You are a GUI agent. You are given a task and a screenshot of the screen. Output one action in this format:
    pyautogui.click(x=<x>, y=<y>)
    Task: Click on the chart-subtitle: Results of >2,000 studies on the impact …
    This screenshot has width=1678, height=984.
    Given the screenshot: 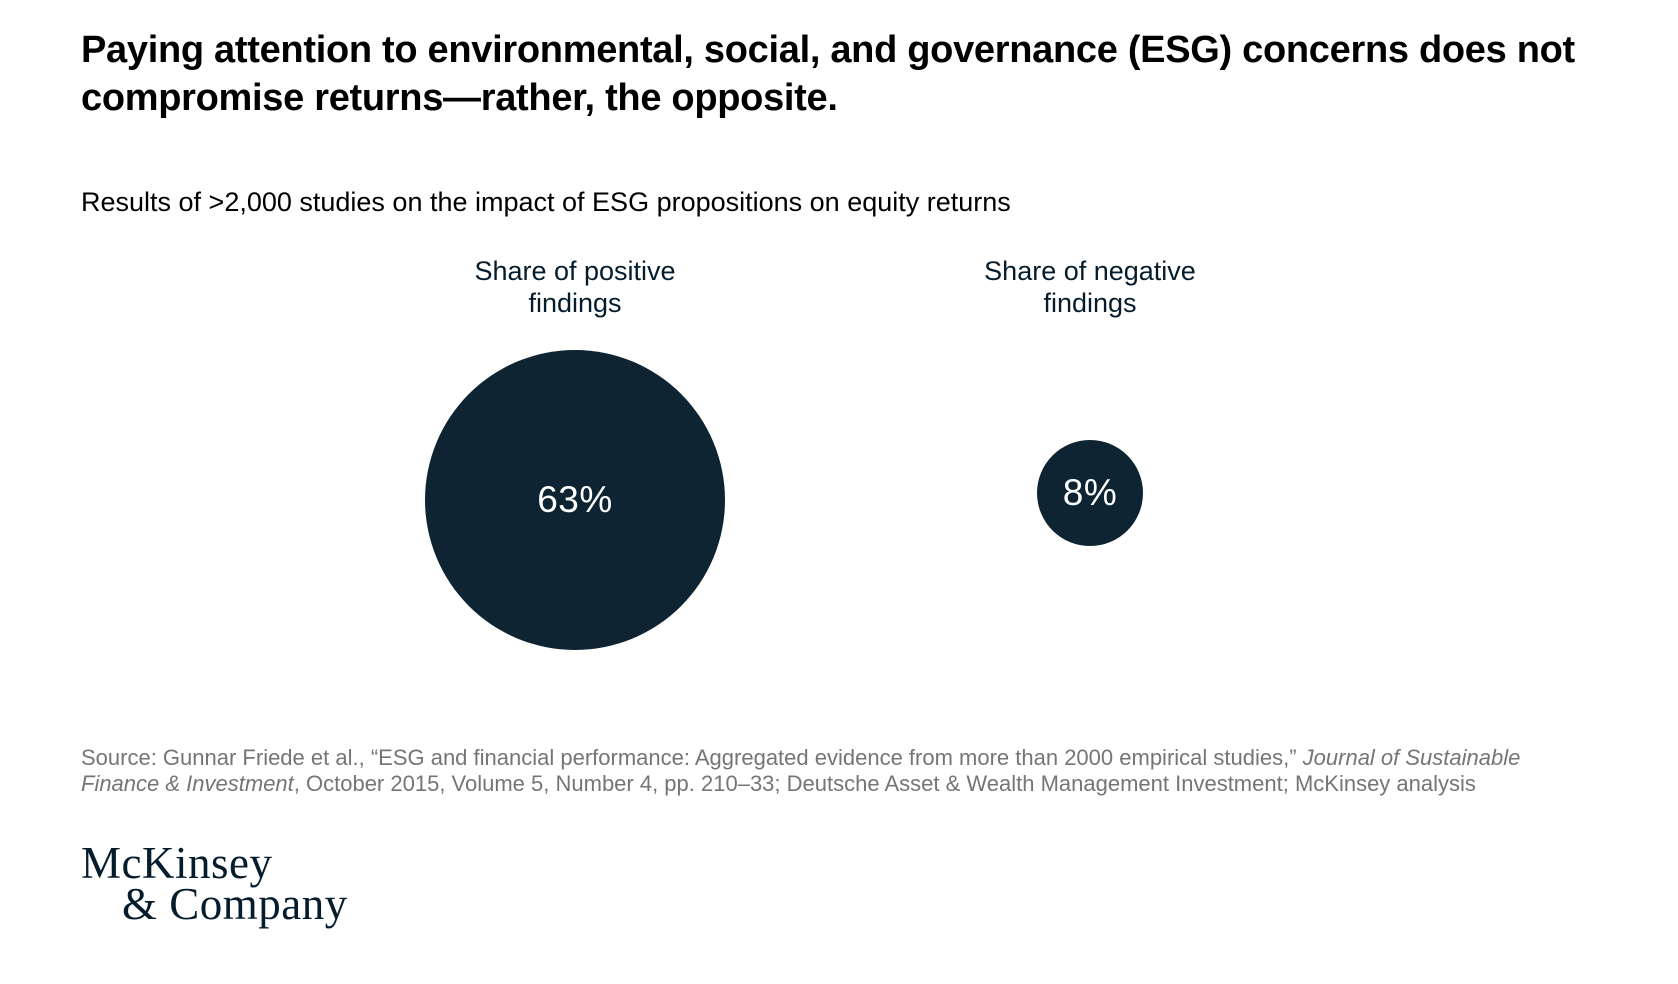 What is the action you would take?
    pyautogui.click(x=546, y=202)
    